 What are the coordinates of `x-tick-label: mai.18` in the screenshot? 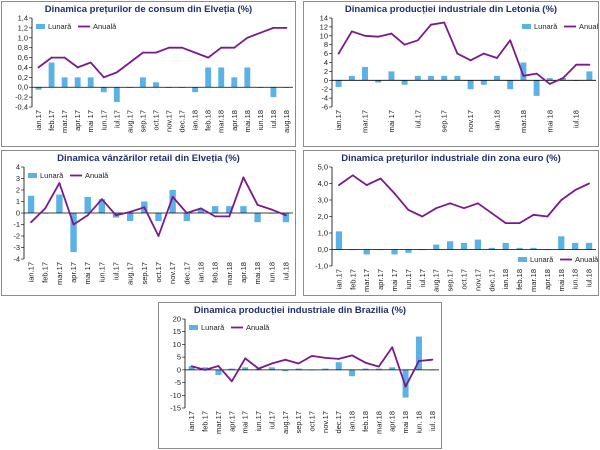 It's located at (247, 121).